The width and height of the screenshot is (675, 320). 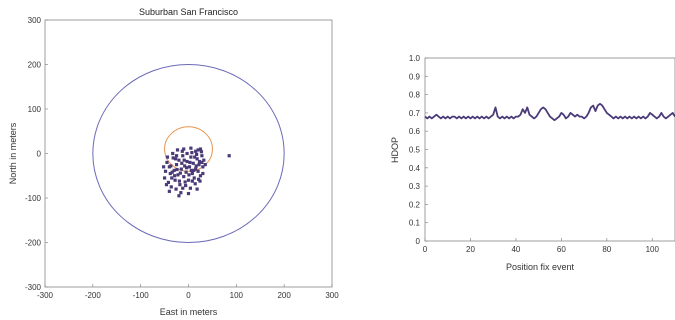 What do you see at coordinates (418, 241) in the screenshot?
I see `line-y-tick-label: 0` at bounding box center [418, 241].